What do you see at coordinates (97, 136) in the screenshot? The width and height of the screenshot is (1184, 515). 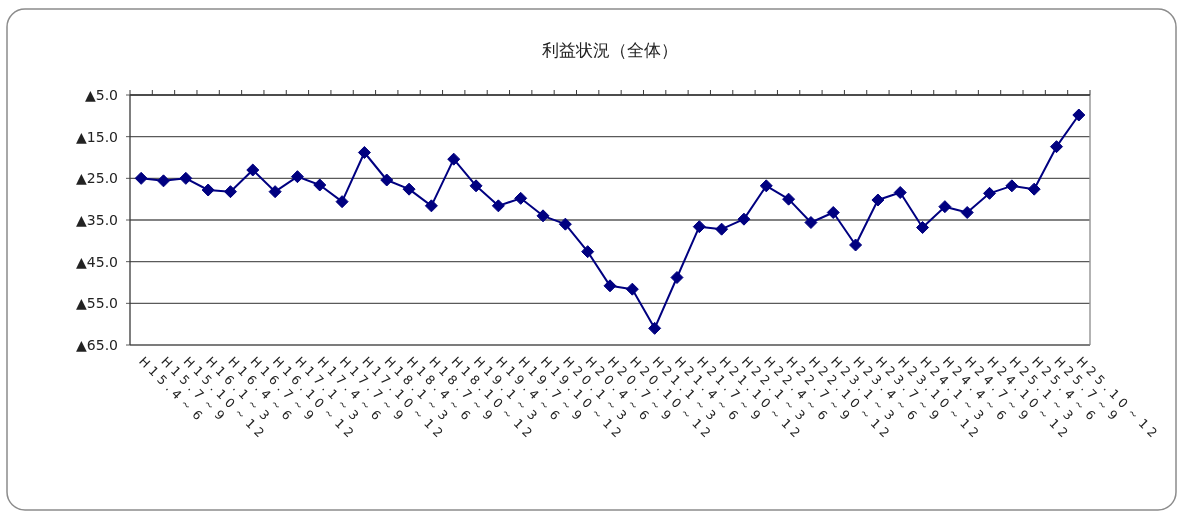 I see `y-tick-label: ▲15.0` at bounding box center [97, 136].